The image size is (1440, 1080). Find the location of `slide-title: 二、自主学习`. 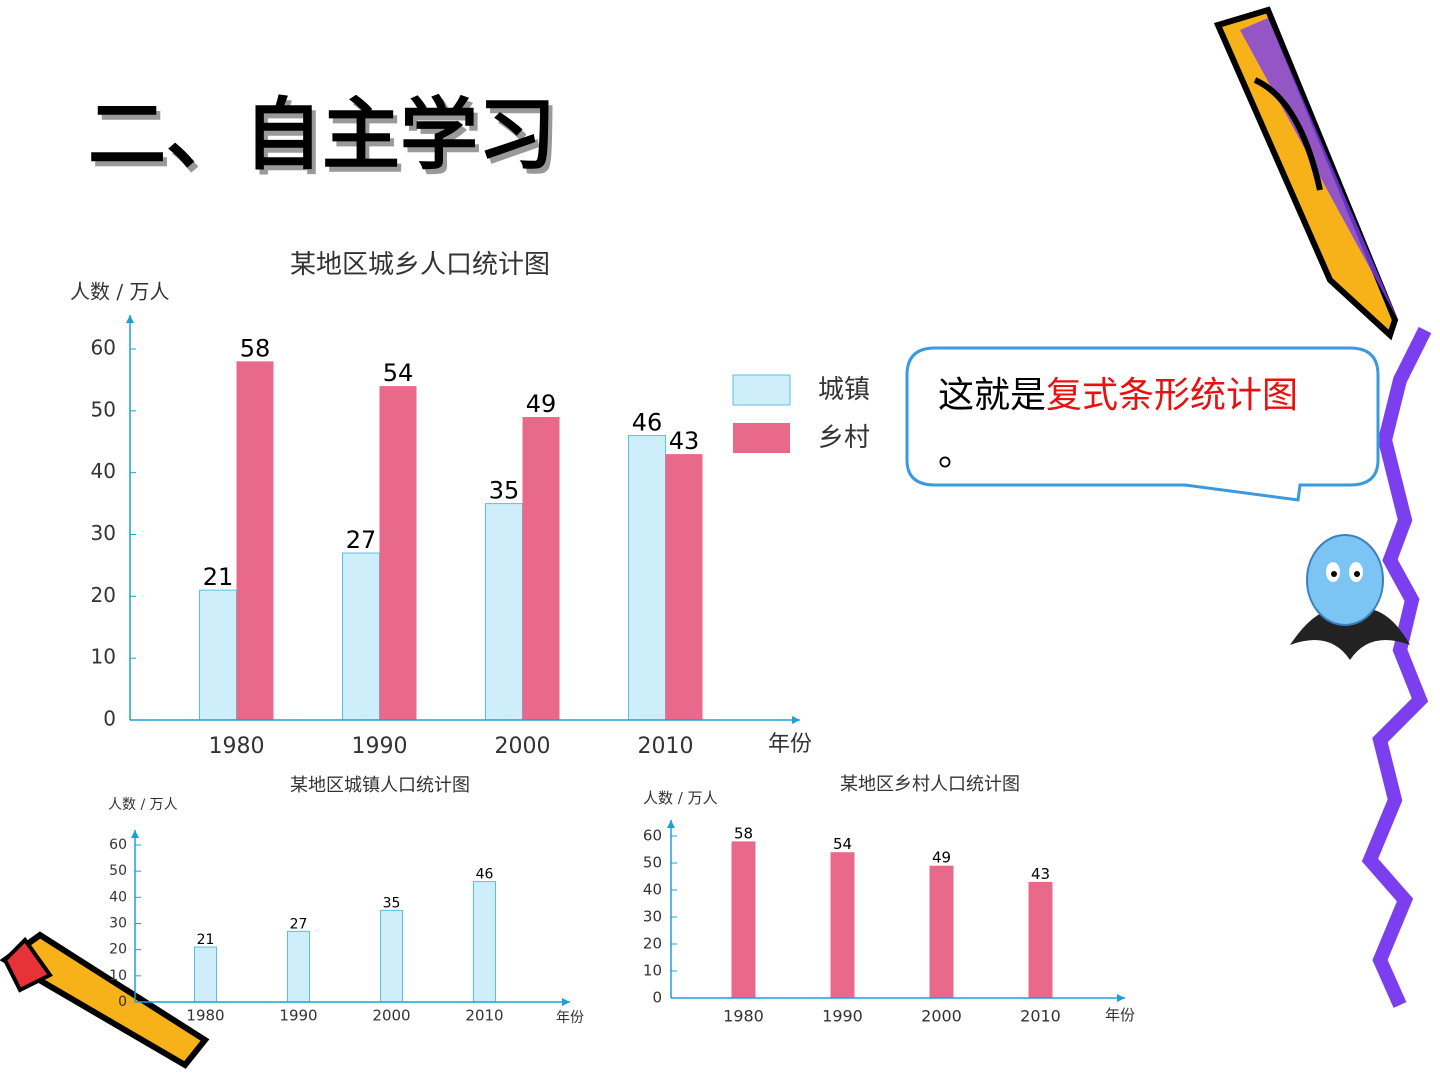

slide-title: 二、自主学习 is located at coordinates (322, 135).